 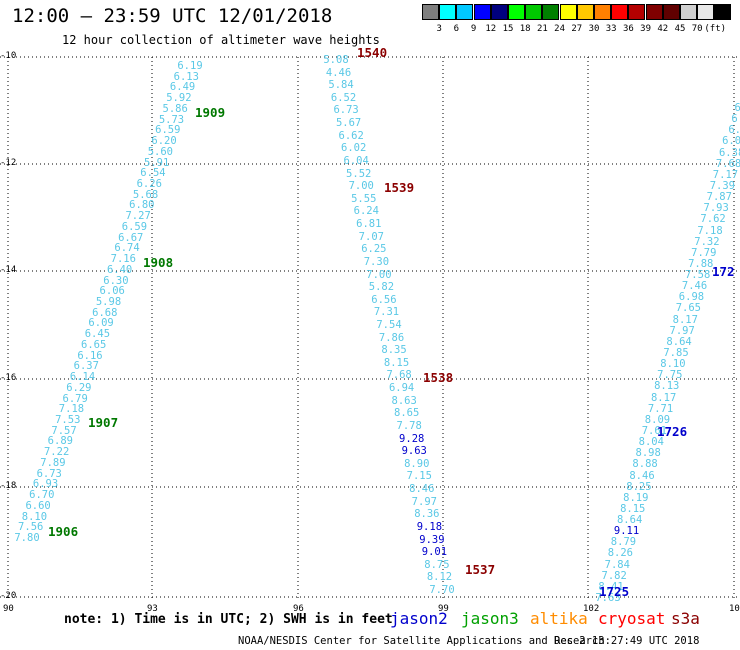 What do you see at coordinates (346, 110) in the screenshot?
I see `swh-value: 6.73` at bounding box center [346, 110].